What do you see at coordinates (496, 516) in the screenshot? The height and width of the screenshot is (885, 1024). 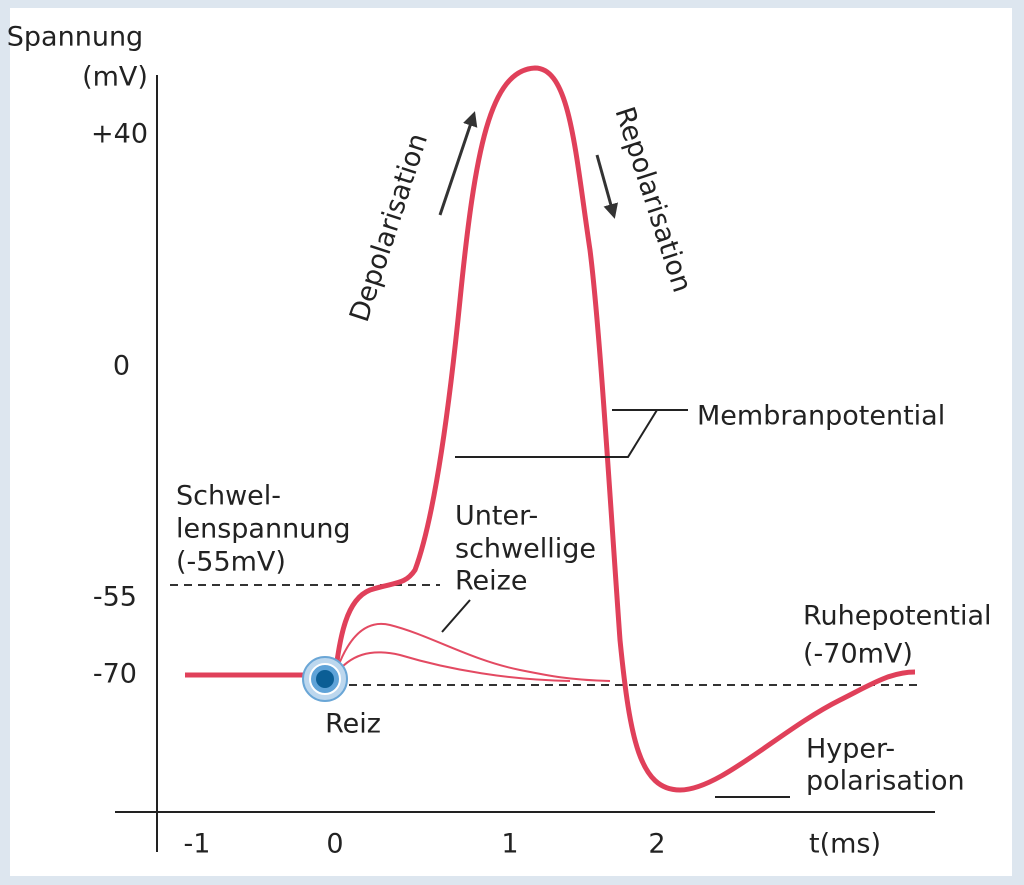 I see `annotation: Unter-` at bounding box center [496, 516].